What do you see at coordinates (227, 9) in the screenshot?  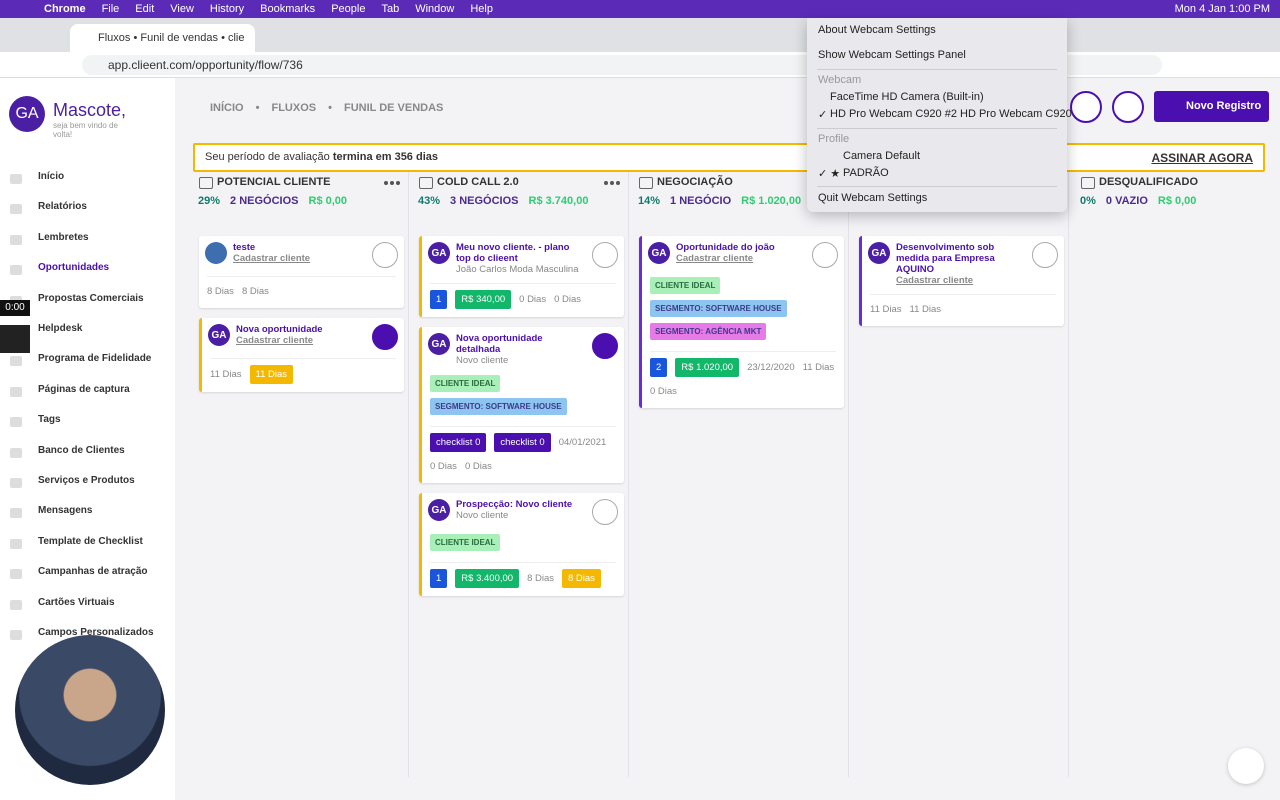 I see `menu-item: History` at bounding box center [227, 9].